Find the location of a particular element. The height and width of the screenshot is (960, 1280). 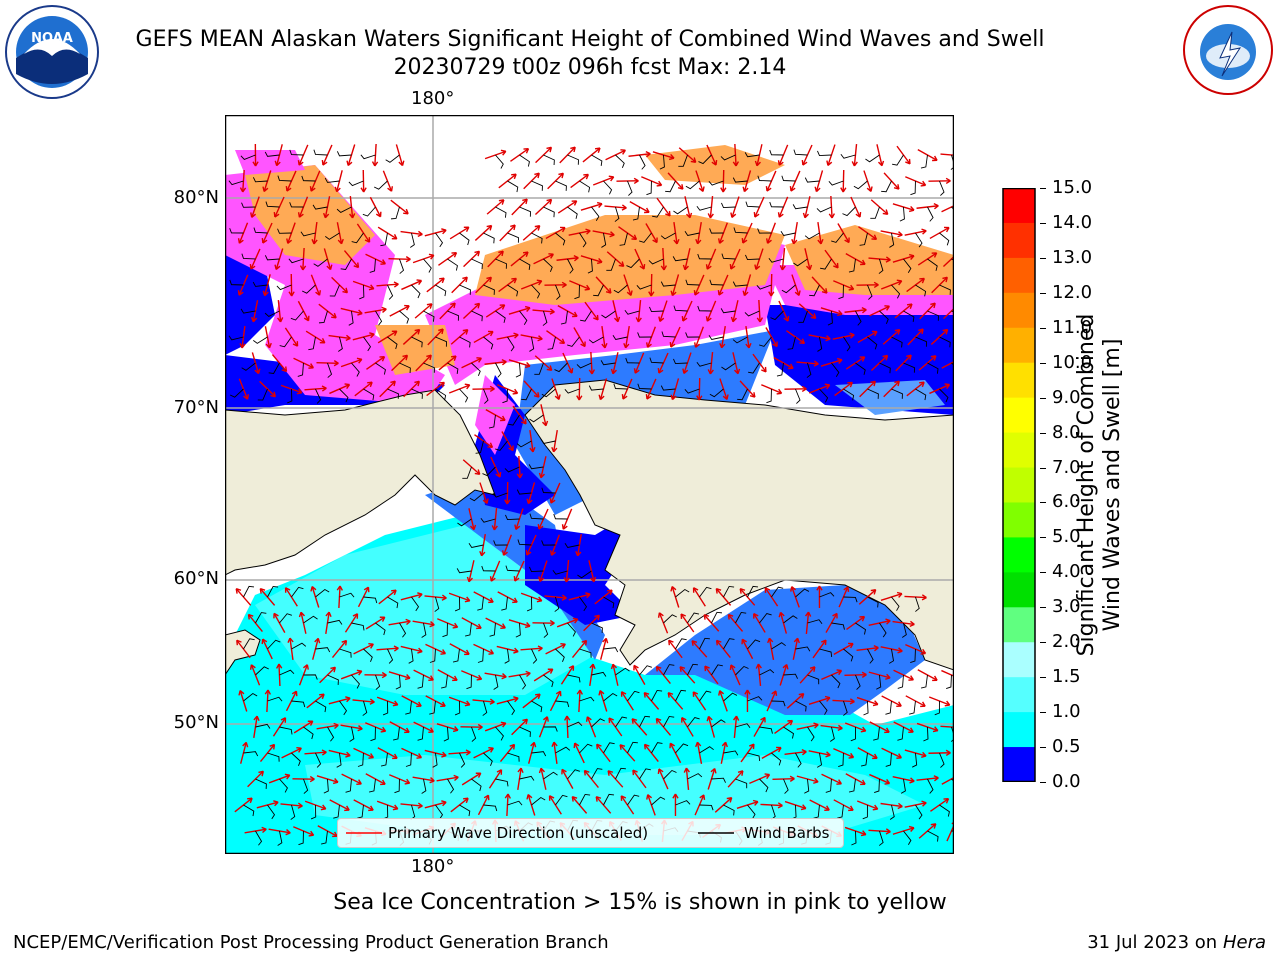

colorbar-segment is located at coordinates (1019, 520).